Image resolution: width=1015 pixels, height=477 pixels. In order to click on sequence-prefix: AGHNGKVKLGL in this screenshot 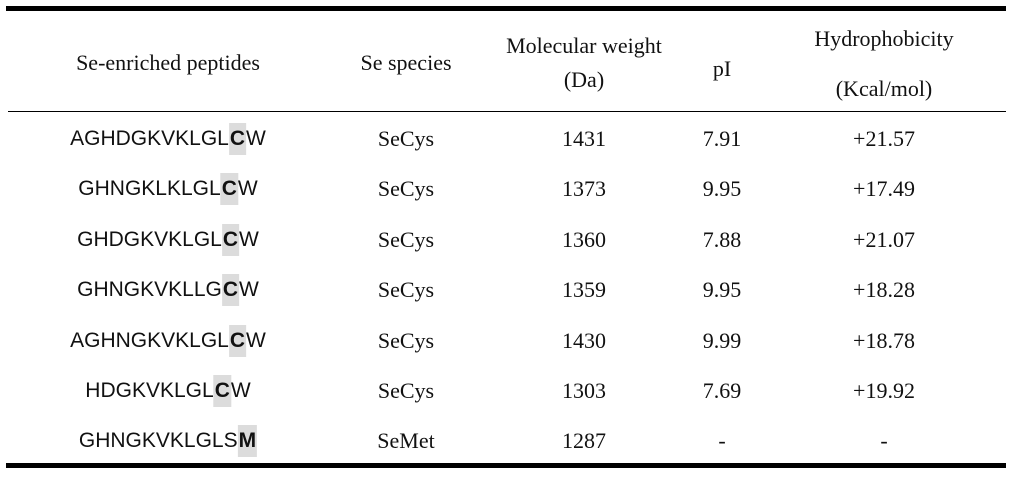, I will do `click(149, 340)`.